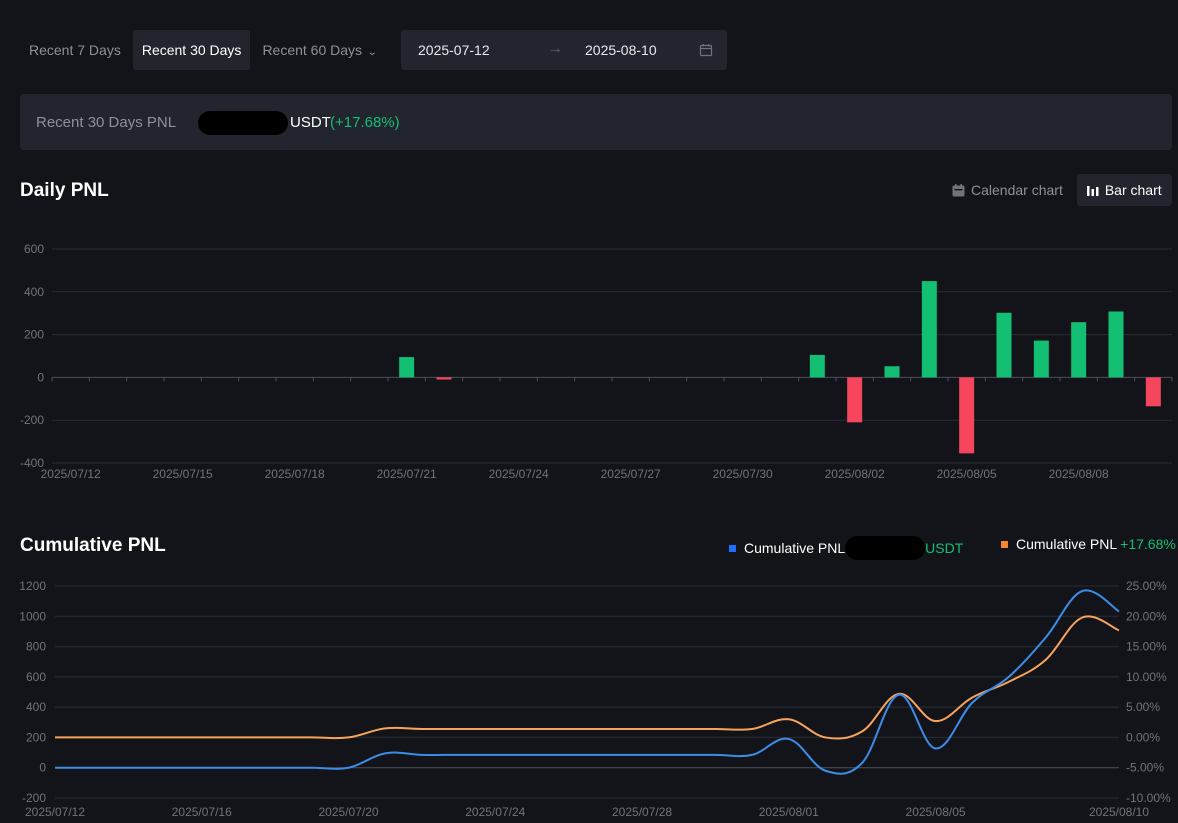  What do you see at coordinates (1143, 737) in the screenshot?
I see `y-right-tick-label: 0.00%` at bounding box center [1143, 737].